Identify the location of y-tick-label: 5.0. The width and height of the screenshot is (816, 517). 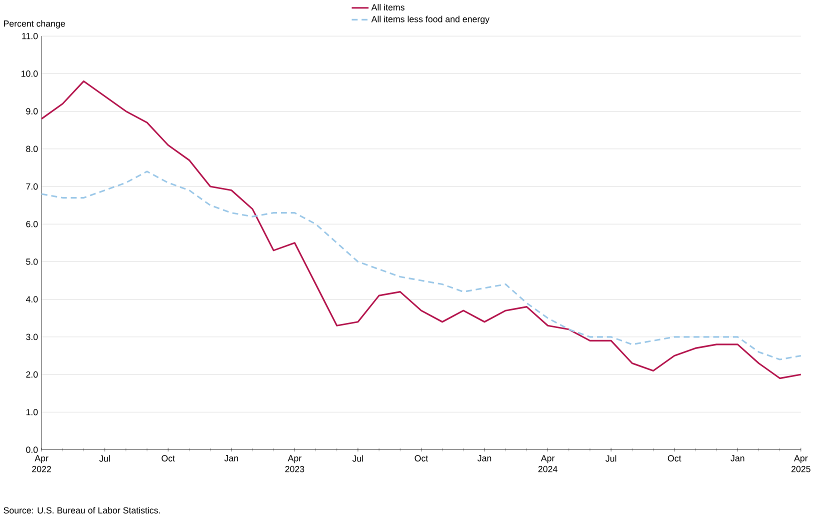
(32, 261).